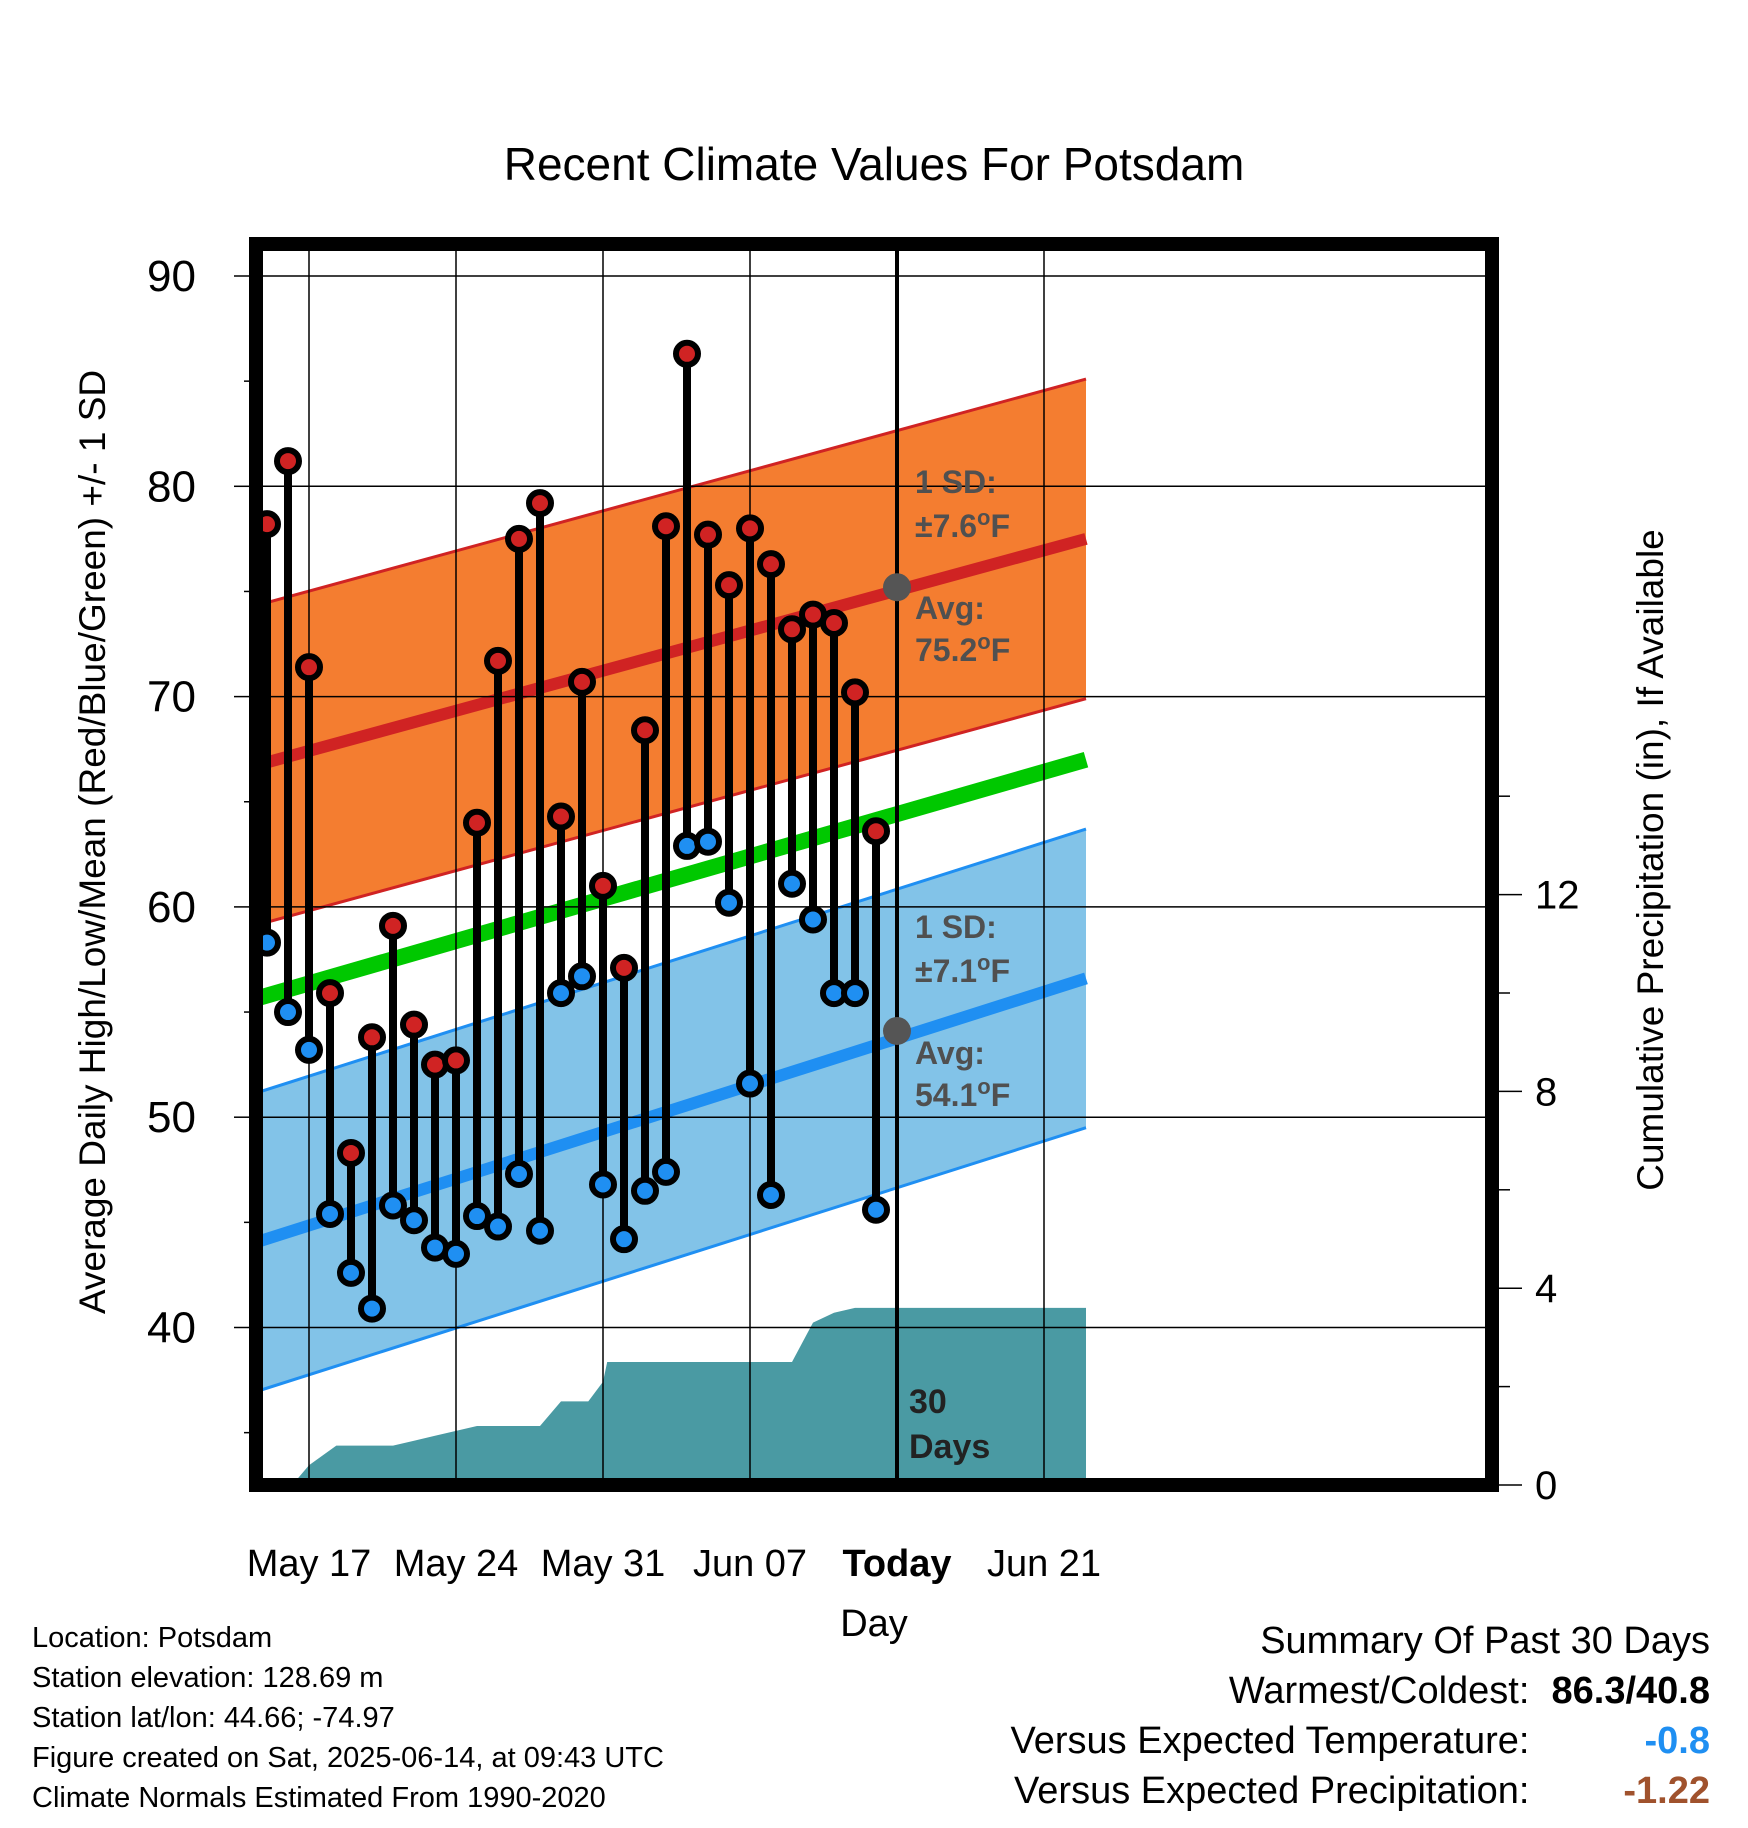 Image resolution: width=1748 pixels, height=1828 pixels. What do you see at coordinates (983, 1086) in the screenshot?
I see `low-avg-degree: o` at bounding box center [983, 1086].